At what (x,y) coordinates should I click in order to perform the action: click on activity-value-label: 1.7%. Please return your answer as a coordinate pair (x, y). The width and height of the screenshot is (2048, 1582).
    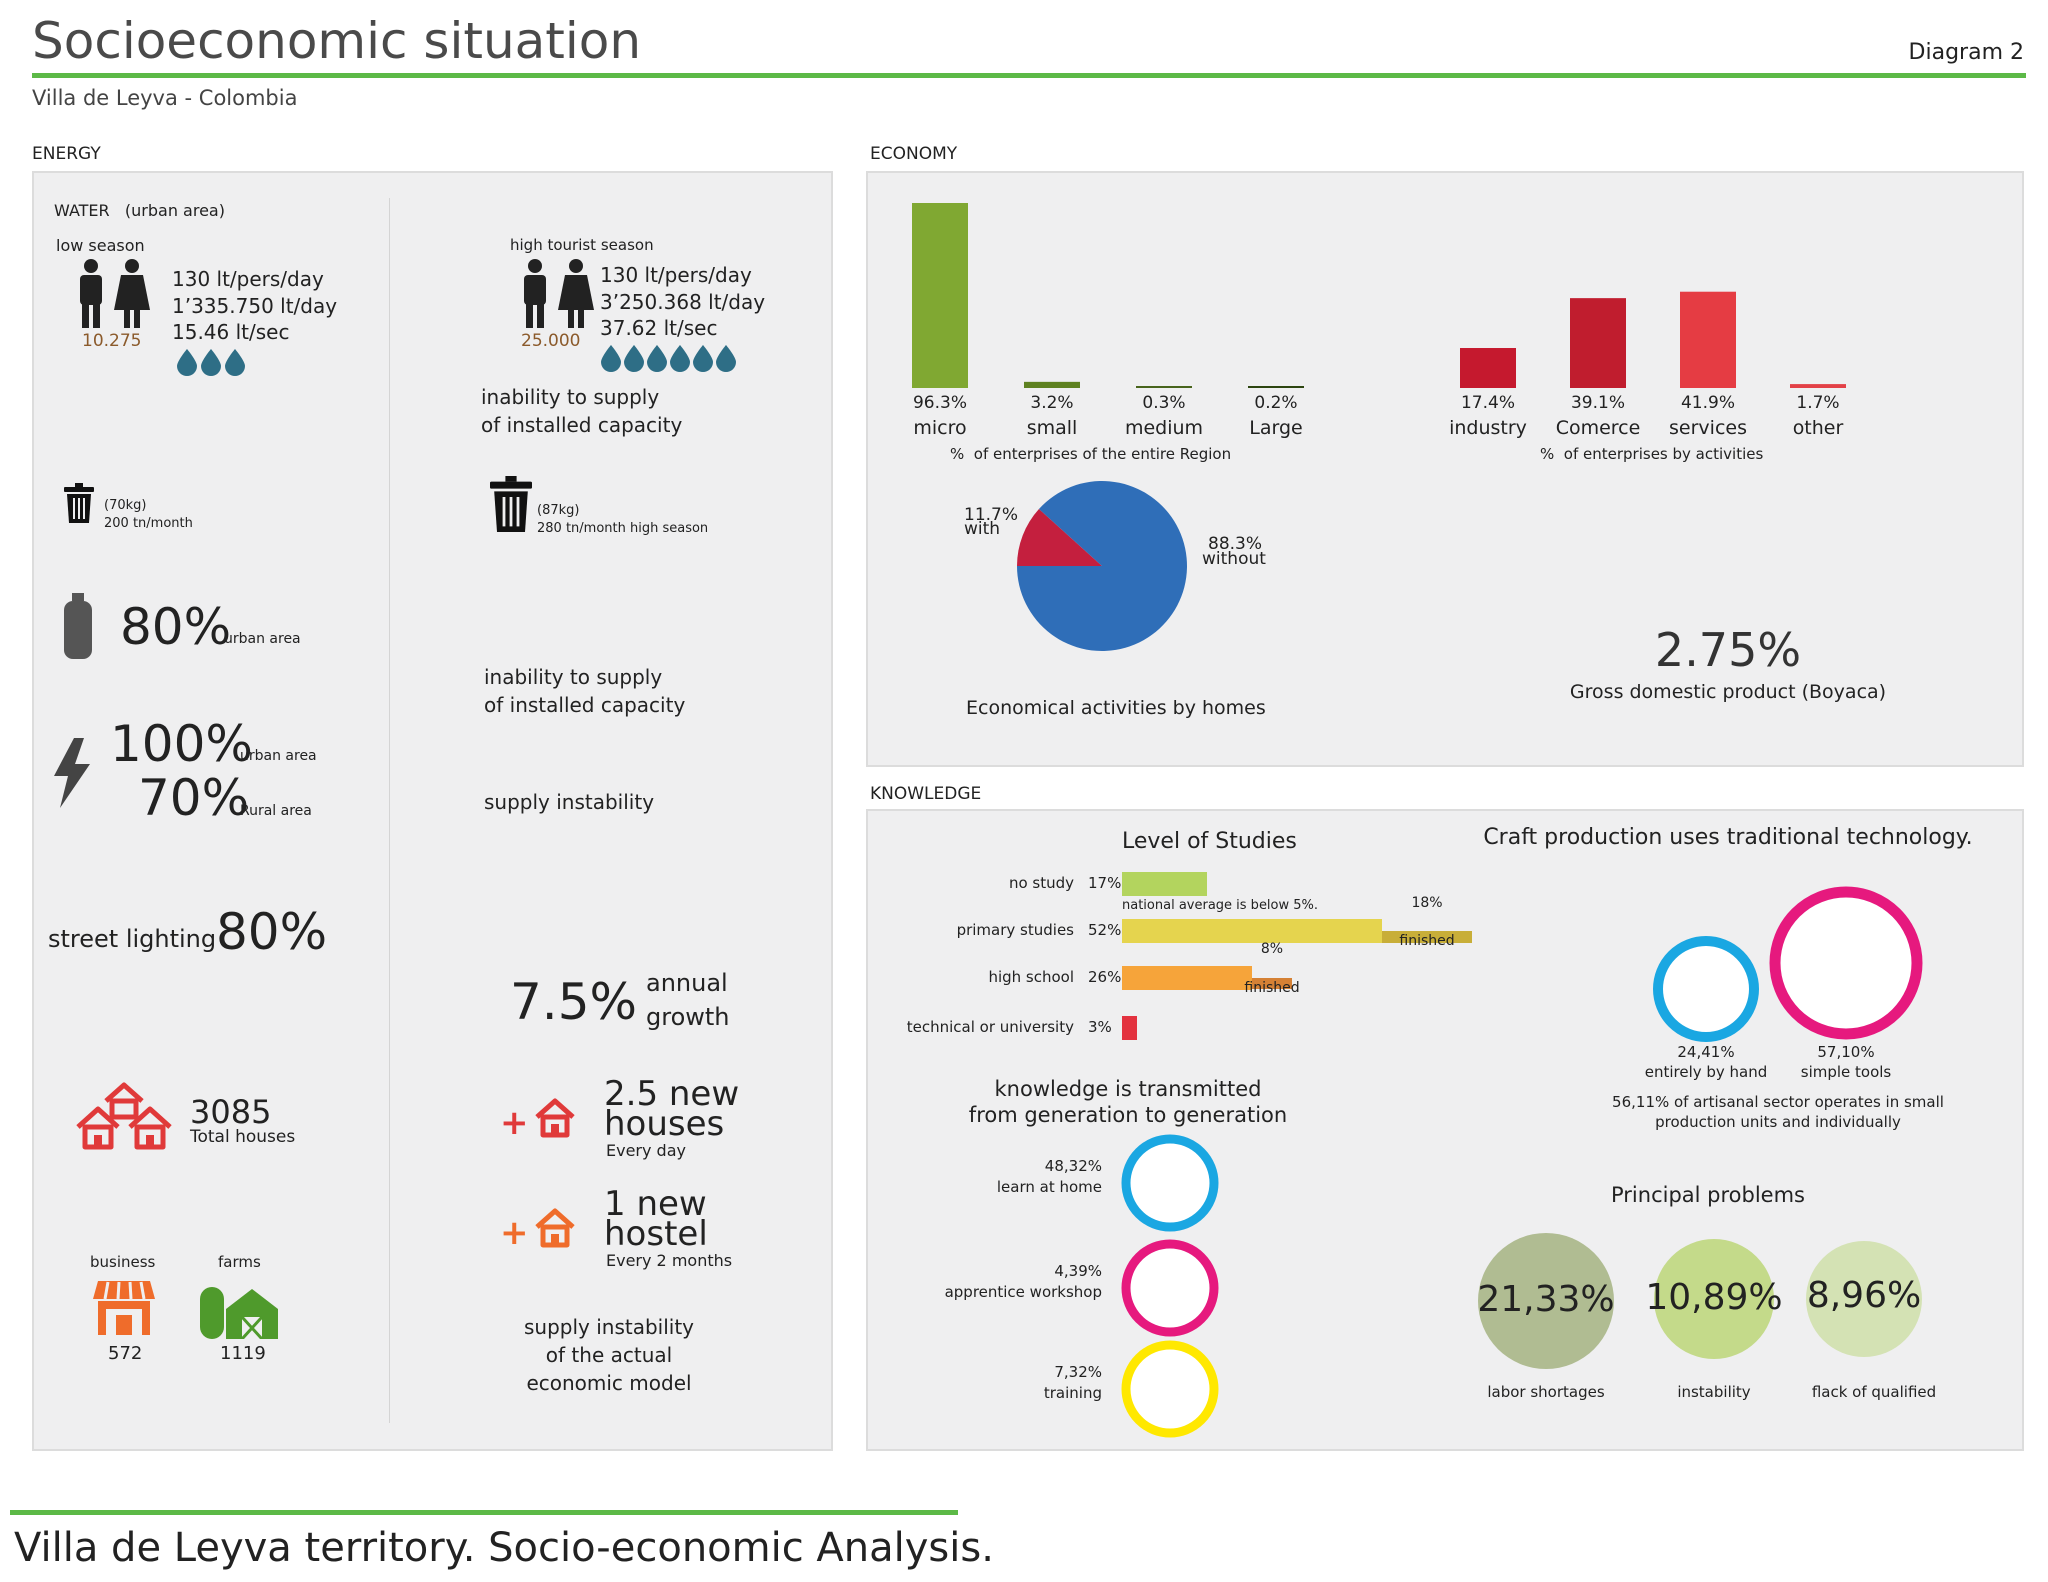
    Looking at the image, I should click on (1817, 403).